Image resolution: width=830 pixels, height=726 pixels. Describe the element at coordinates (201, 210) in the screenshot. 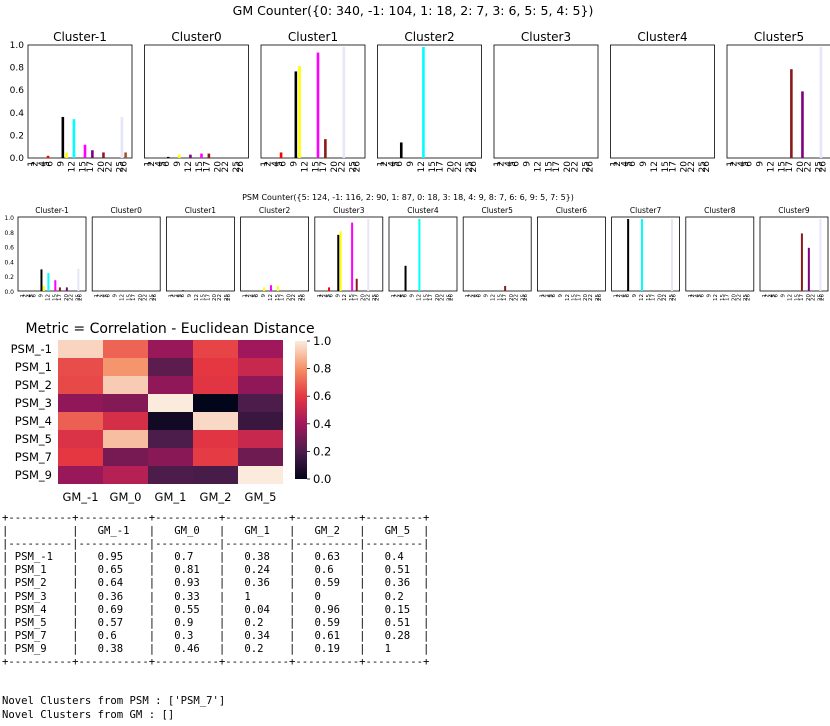

I see `panel-title: Cluster1` at that location.